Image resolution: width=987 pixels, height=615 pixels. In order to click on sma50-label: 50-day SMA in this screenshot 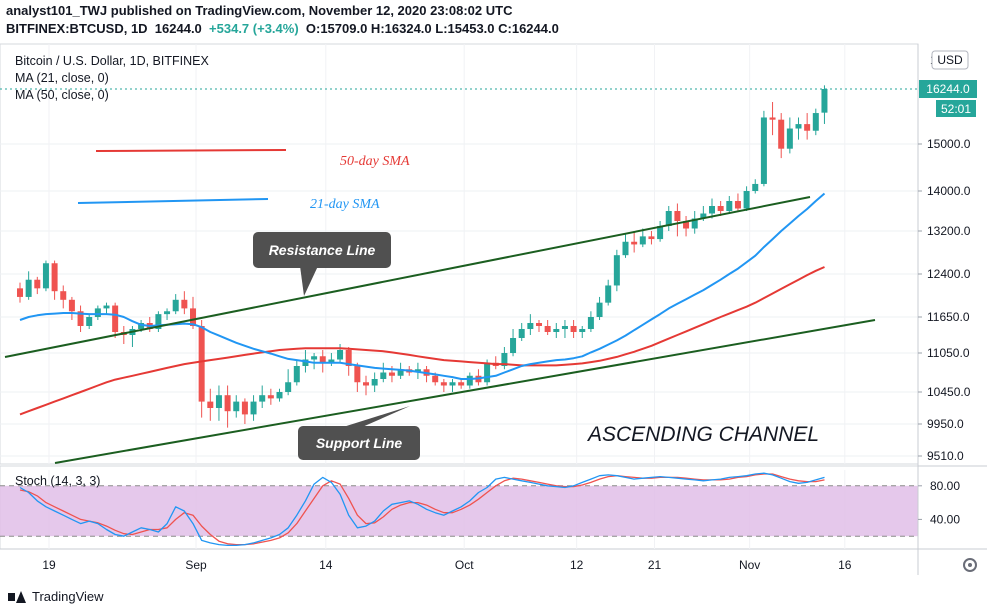, I will do `click(375, 161)`.